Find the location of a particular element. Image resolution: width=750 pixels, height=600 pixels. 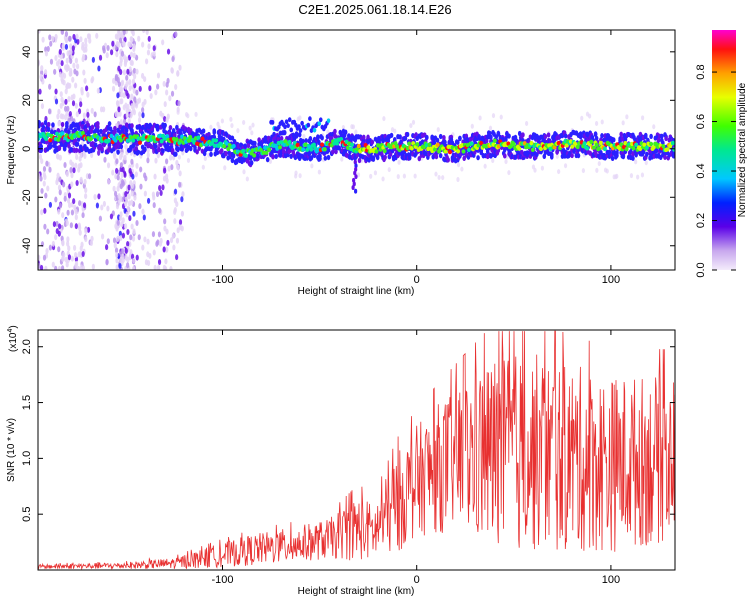

spectrogram-ytick-label: 0 is located at coordinates (27, 149).